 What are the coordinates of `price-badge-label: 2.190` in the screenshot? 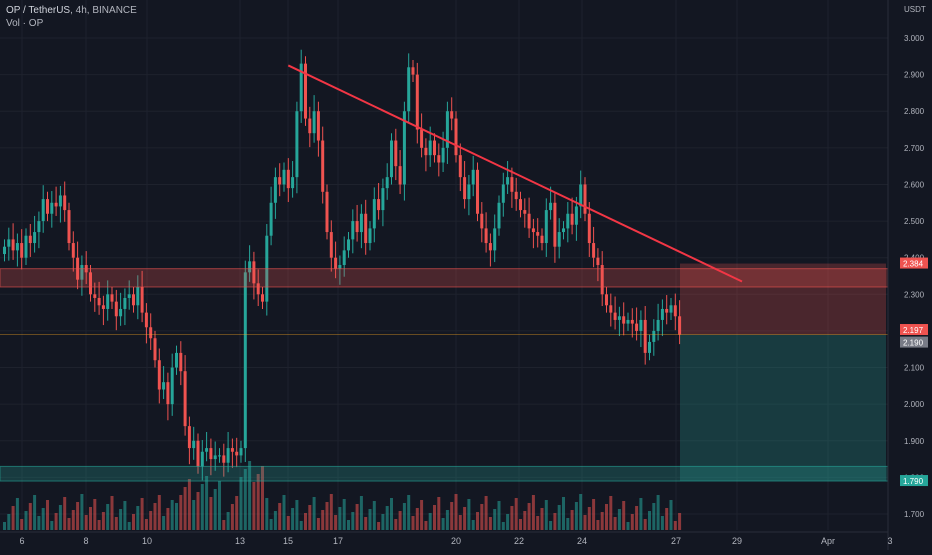 It's located at (913, 343).